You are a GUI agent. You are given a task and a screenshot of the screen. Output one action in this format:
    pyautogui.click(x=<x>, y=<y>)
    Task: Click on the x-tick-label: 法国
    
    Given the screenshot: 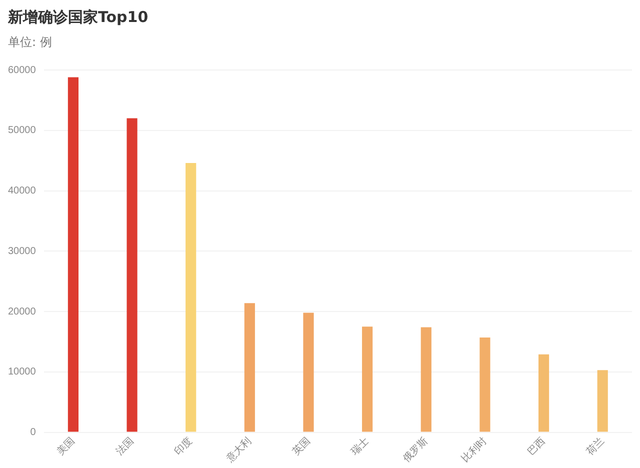 What is the action you would take?
    pyautogui.click(x=124, y=446)
    